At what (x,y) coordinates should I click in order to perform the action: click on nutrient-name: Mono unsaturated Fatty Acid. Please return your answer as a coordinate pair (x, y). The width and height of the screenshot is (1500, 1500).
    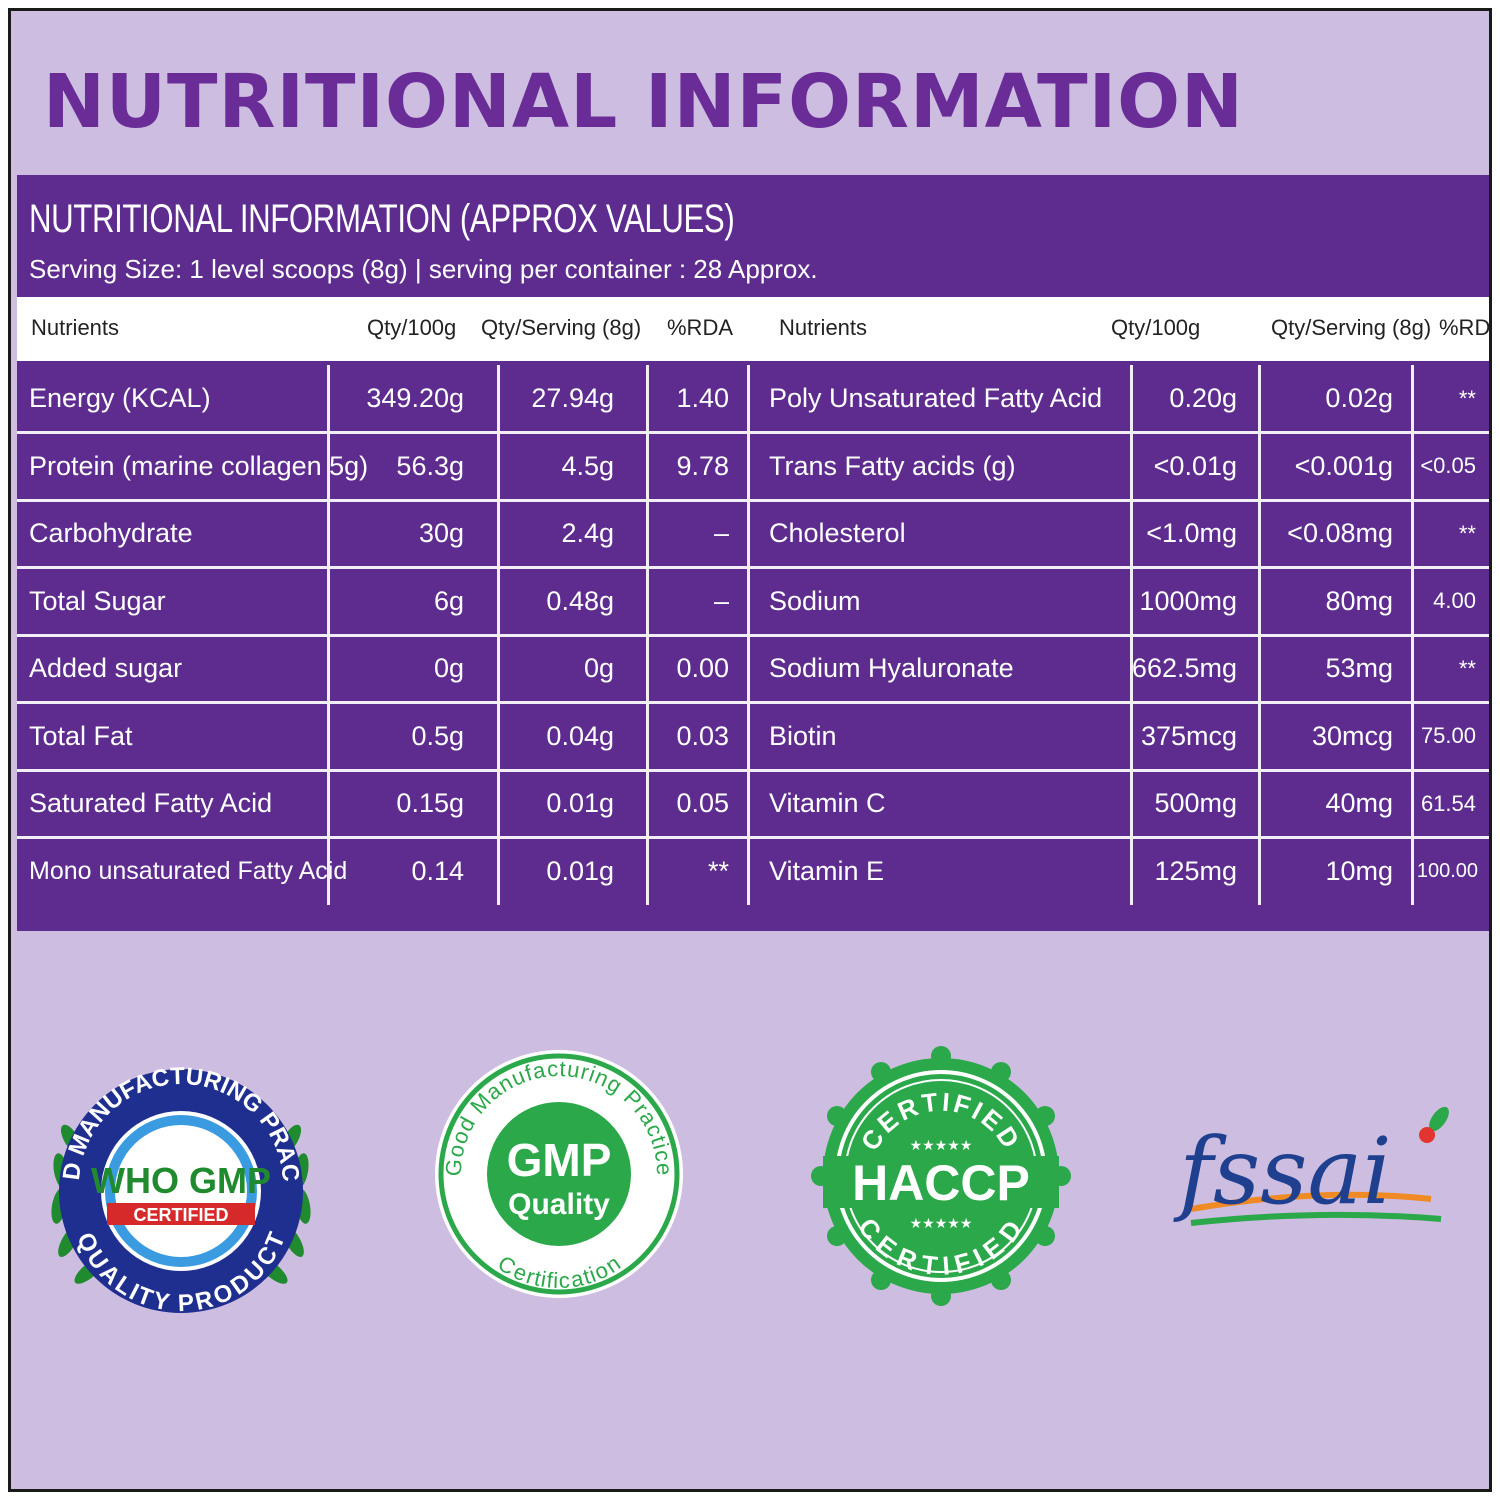
    Looking at the image, I should click on (188, 870).